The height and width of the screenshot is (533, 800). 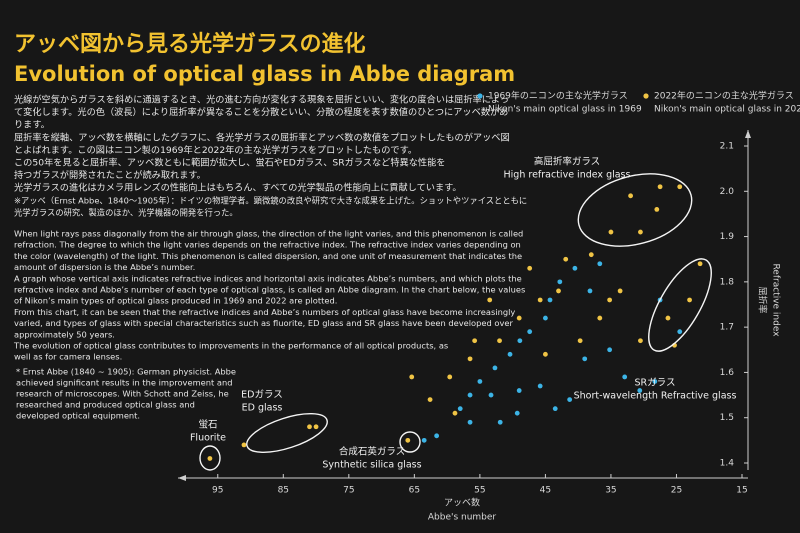 What do you see at coordinates (727, 110) in the screenshot?
I see `legend-label-en: Nikon's main optical glass in 2022` at bounding box center [727, 110].